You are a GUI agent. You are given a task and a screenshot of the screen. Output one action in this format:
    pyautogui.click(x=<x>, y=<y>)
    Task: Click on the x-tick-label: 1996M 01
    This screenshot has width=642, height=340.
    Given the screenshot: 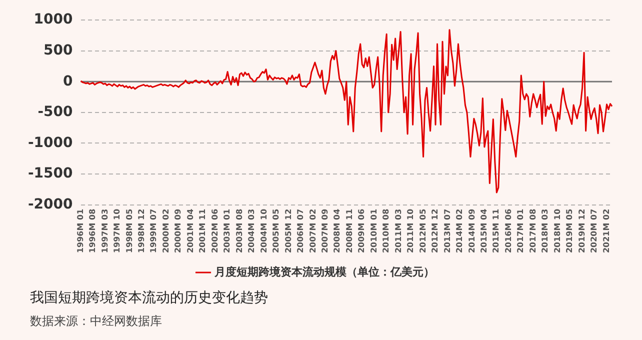 What is the action you would take?
    pyautogui.click(x=80, y=231)
    